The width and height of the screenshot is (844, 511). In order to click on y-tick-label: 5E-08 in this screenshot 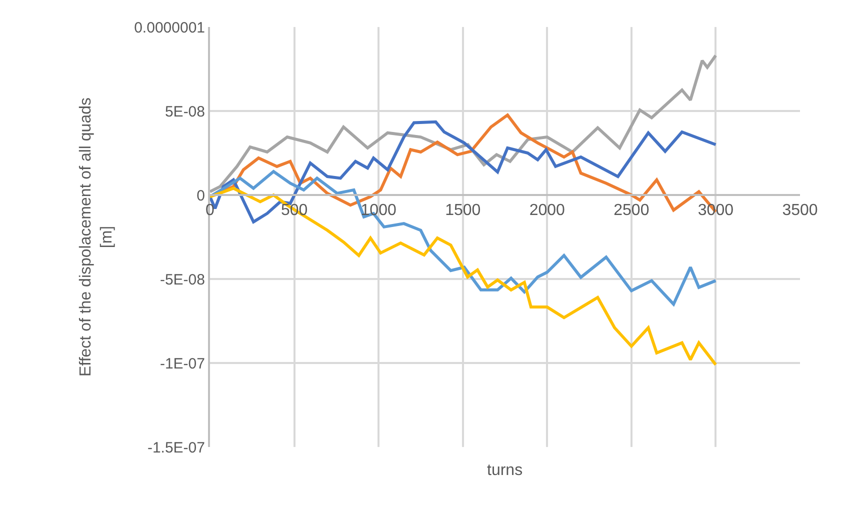, I will do `click(184, 111)`.